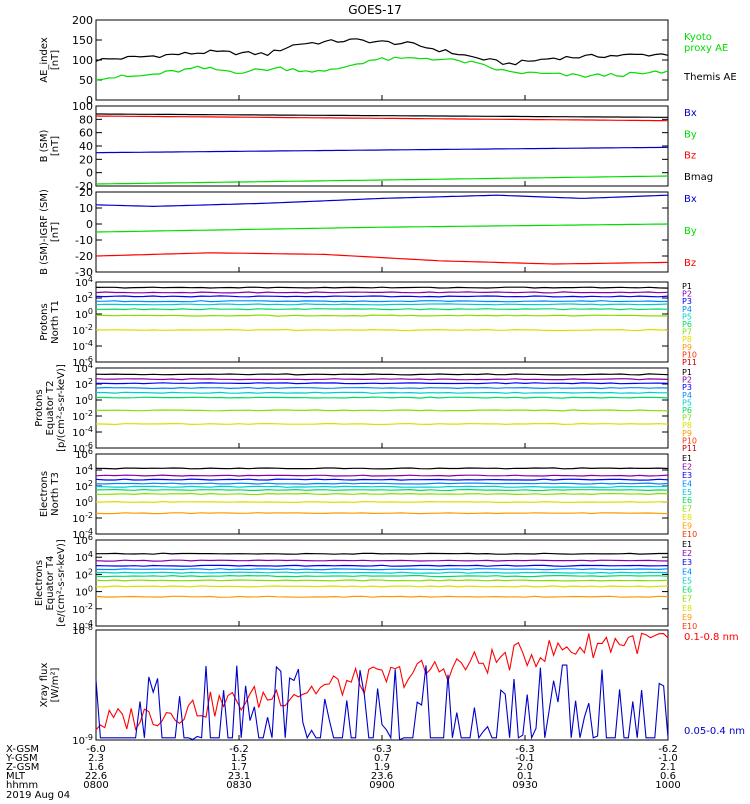  I want to click on x-axis-row-label: X-GSM, so click(22, 749).